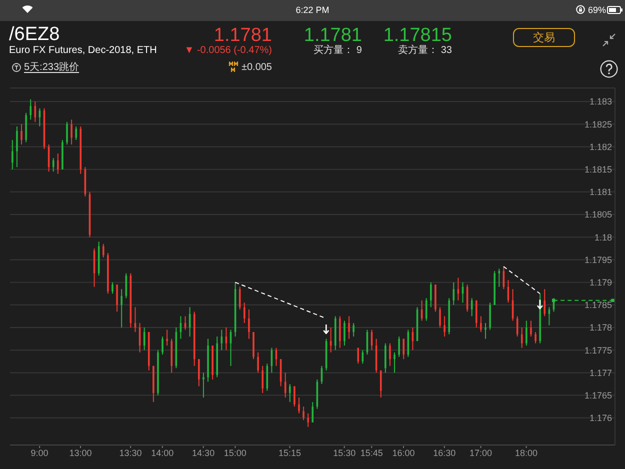 The image size is (625, 469). I want to click on text: 5天:233跳价, so click(52, 68).